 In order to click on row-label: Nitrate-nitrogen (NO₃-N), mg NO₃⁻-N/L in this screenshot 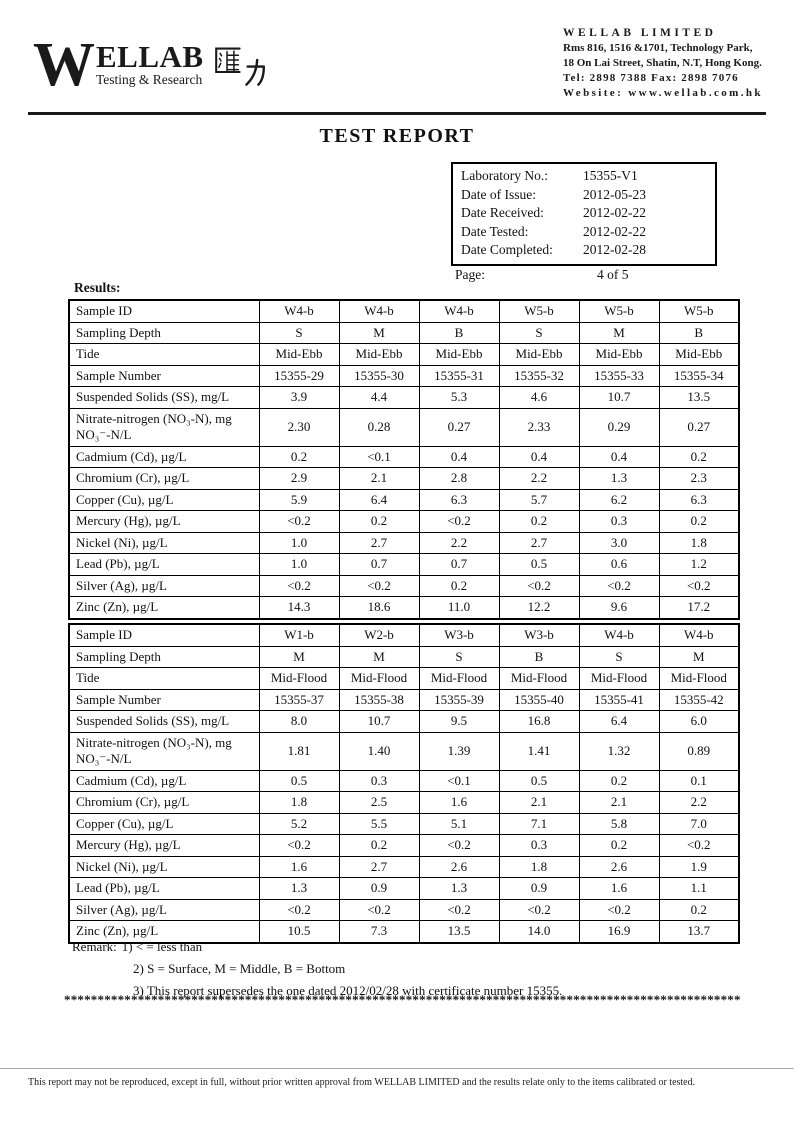, I will do `click(164, 427)`.